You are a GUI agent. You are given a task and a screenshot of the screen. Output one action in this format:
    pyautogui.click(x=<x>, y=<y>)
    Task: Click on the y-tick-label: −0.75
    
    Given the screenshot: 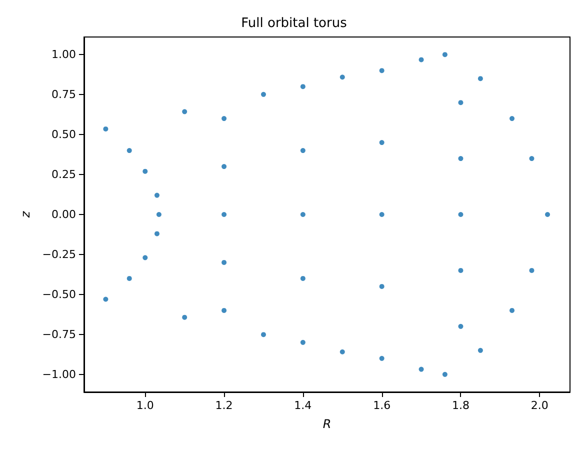 What is the action you would take?
    pyautogui.click(x=59, y=334)
    